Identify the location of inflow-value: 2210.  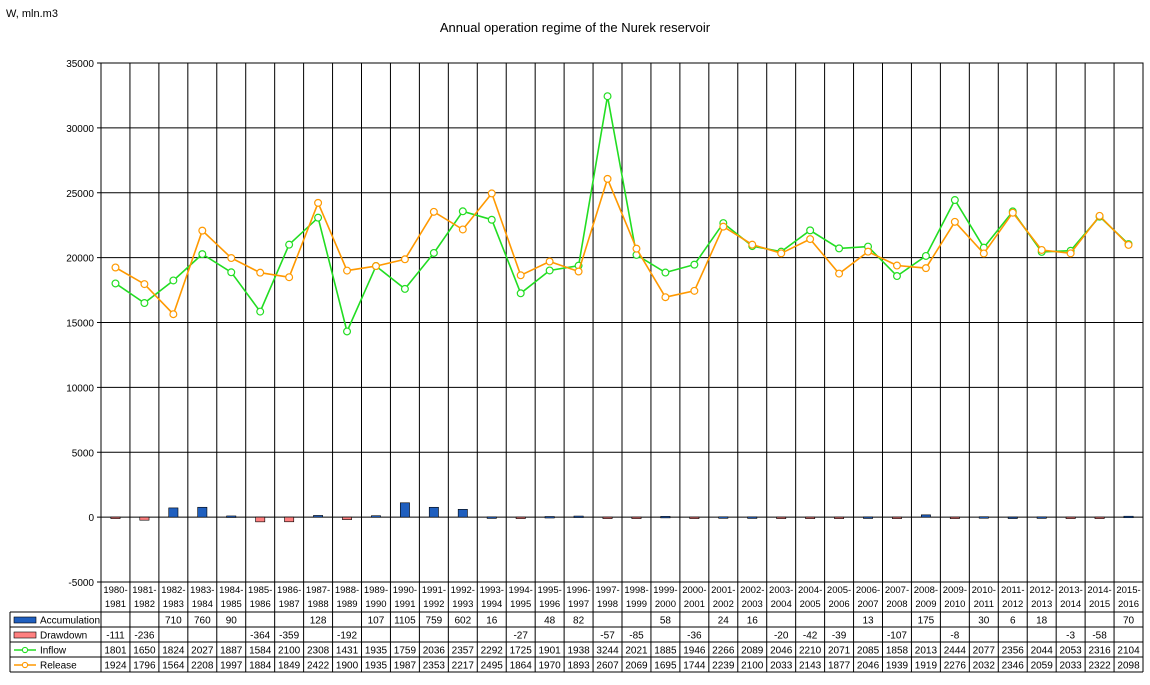
(810, 651).